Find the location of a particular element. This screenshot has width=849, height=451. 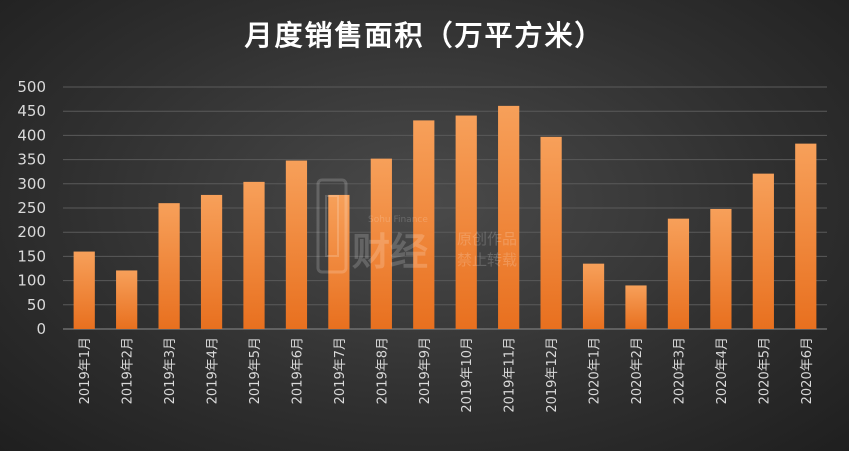

y-tick-label: 100 is located at coordinates (31, 281).